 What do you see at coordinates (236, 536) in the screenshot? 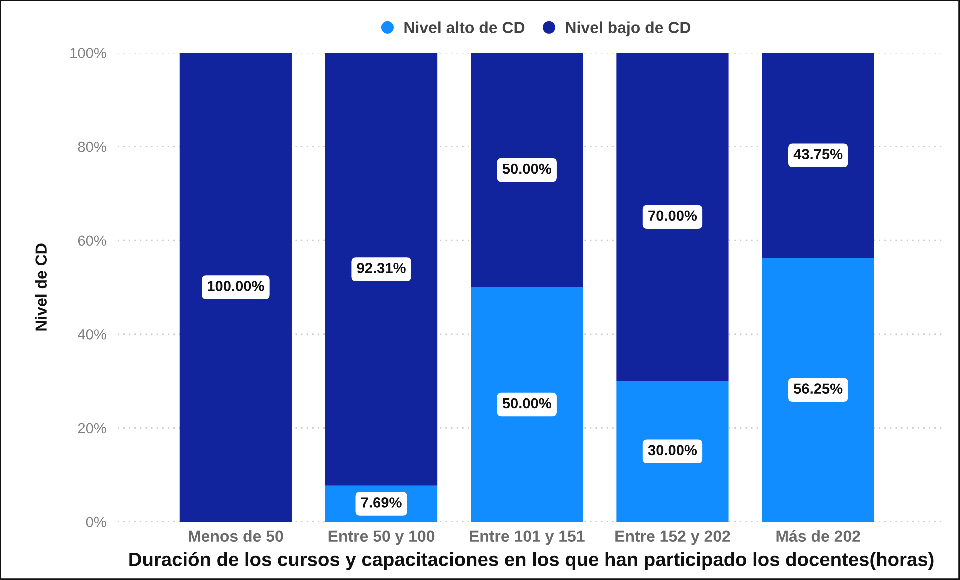
I see `x-tick-label: Menos de 50` at bounding box center [236, 536].